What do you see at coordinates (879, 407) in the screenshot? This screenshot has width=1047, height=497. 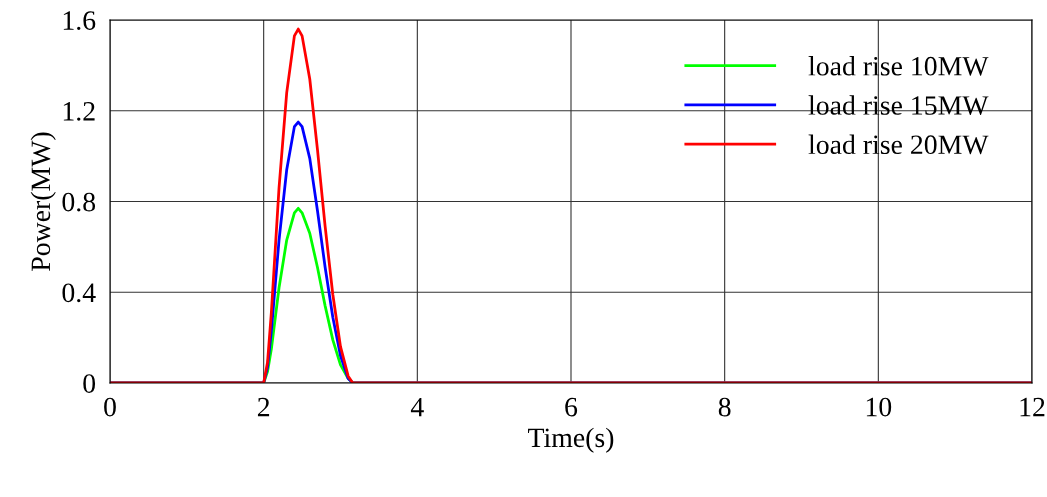 I see `x-tick-label: 10` at bounding box center [879, 407].